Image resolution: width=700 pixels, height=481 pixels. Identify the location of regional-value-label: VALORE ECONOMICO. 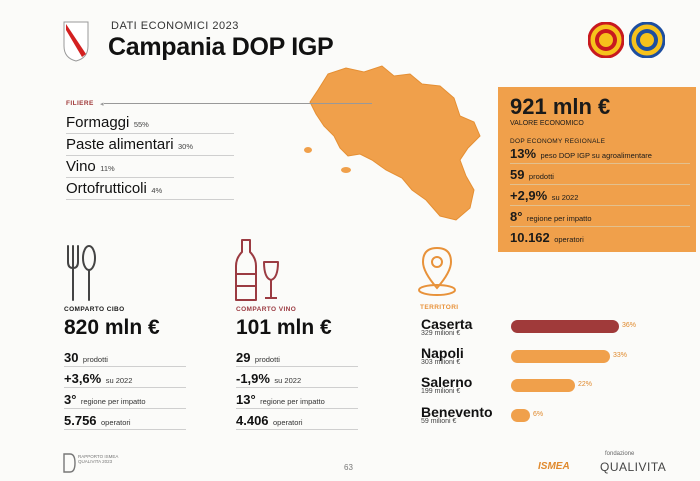
(547, 123).